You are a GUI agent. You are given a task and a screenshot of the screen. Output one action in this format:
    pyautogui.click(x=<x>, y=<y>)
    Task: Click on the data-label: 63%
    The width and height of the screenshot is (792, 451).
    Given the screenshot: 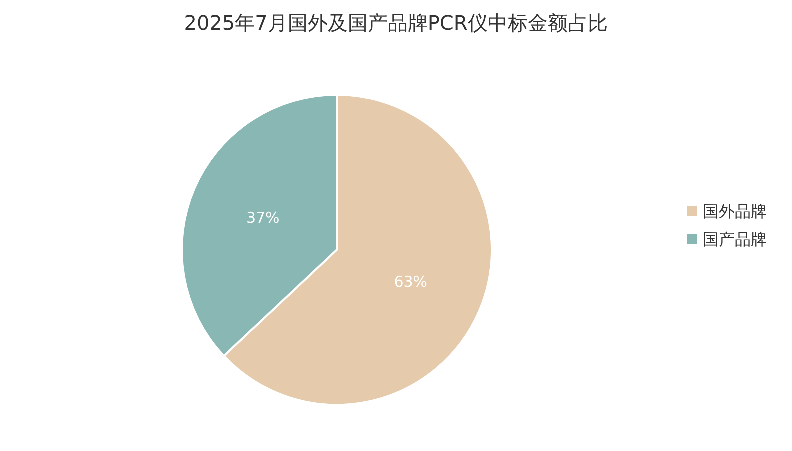 What is the action you would take?
    pyautogui.click(x=411, y=281)
    